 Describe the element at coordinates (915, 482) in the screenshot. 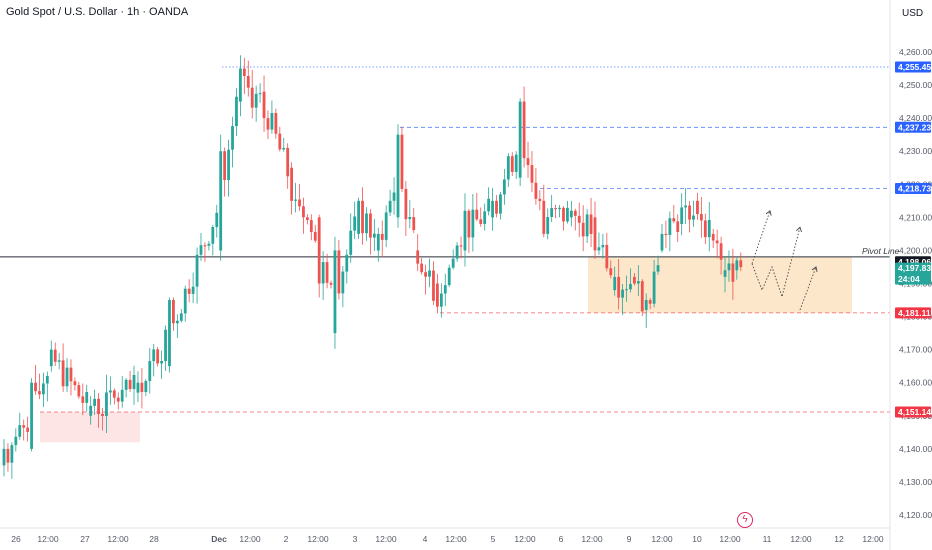

I see `y-tick-label: 4,130.000` at that location.